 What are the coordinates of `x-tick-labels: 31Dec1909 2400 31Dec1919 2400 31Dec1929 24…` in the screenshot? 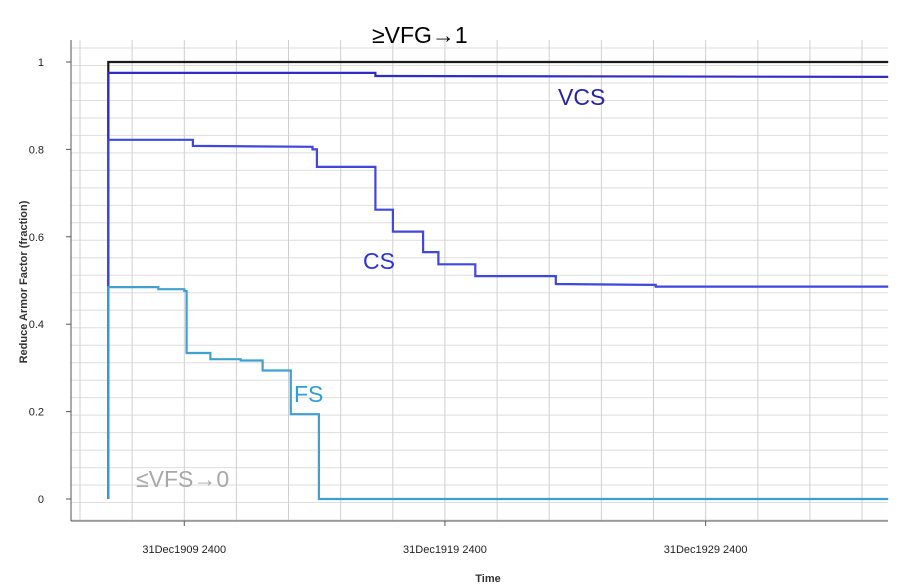 It's located at (445, 538).